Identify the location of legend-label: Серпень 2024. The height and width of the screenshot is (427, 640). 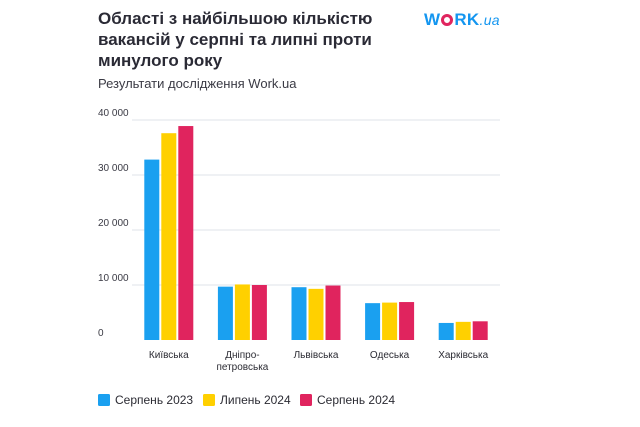
(356, 400).